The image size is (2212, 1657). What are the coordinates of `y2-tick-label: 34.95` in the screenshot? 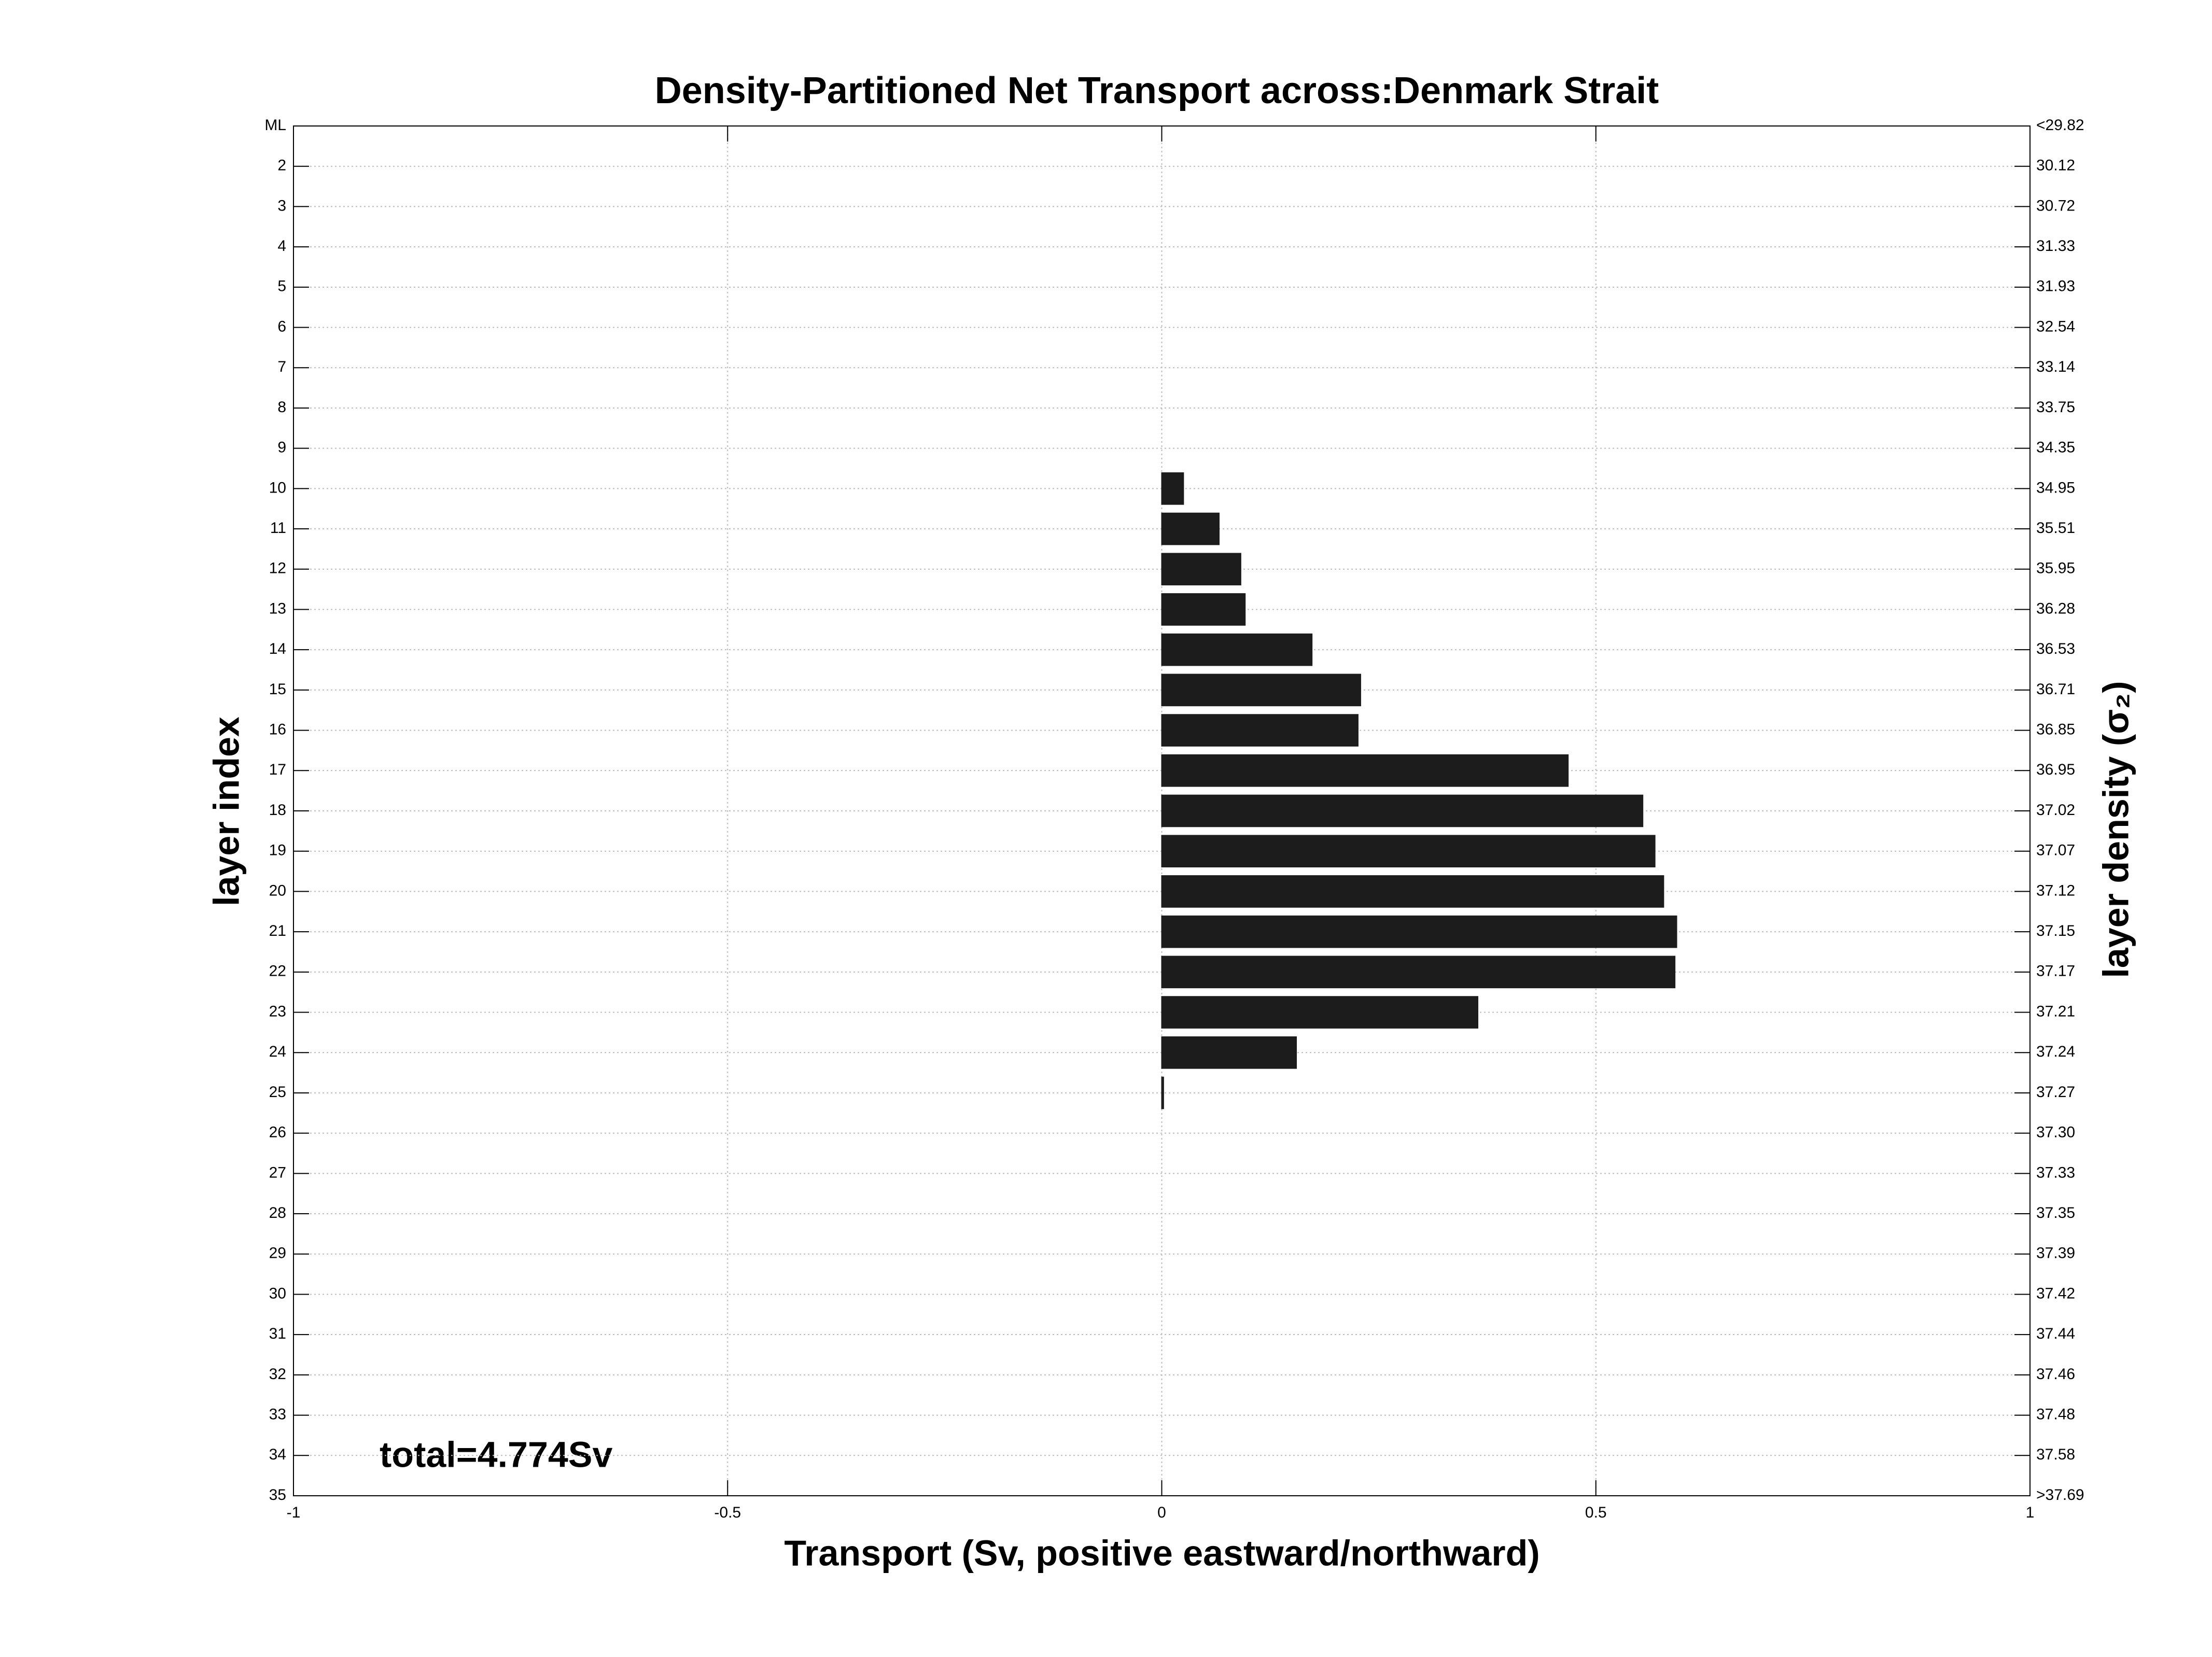 It's located at (2055, 487).